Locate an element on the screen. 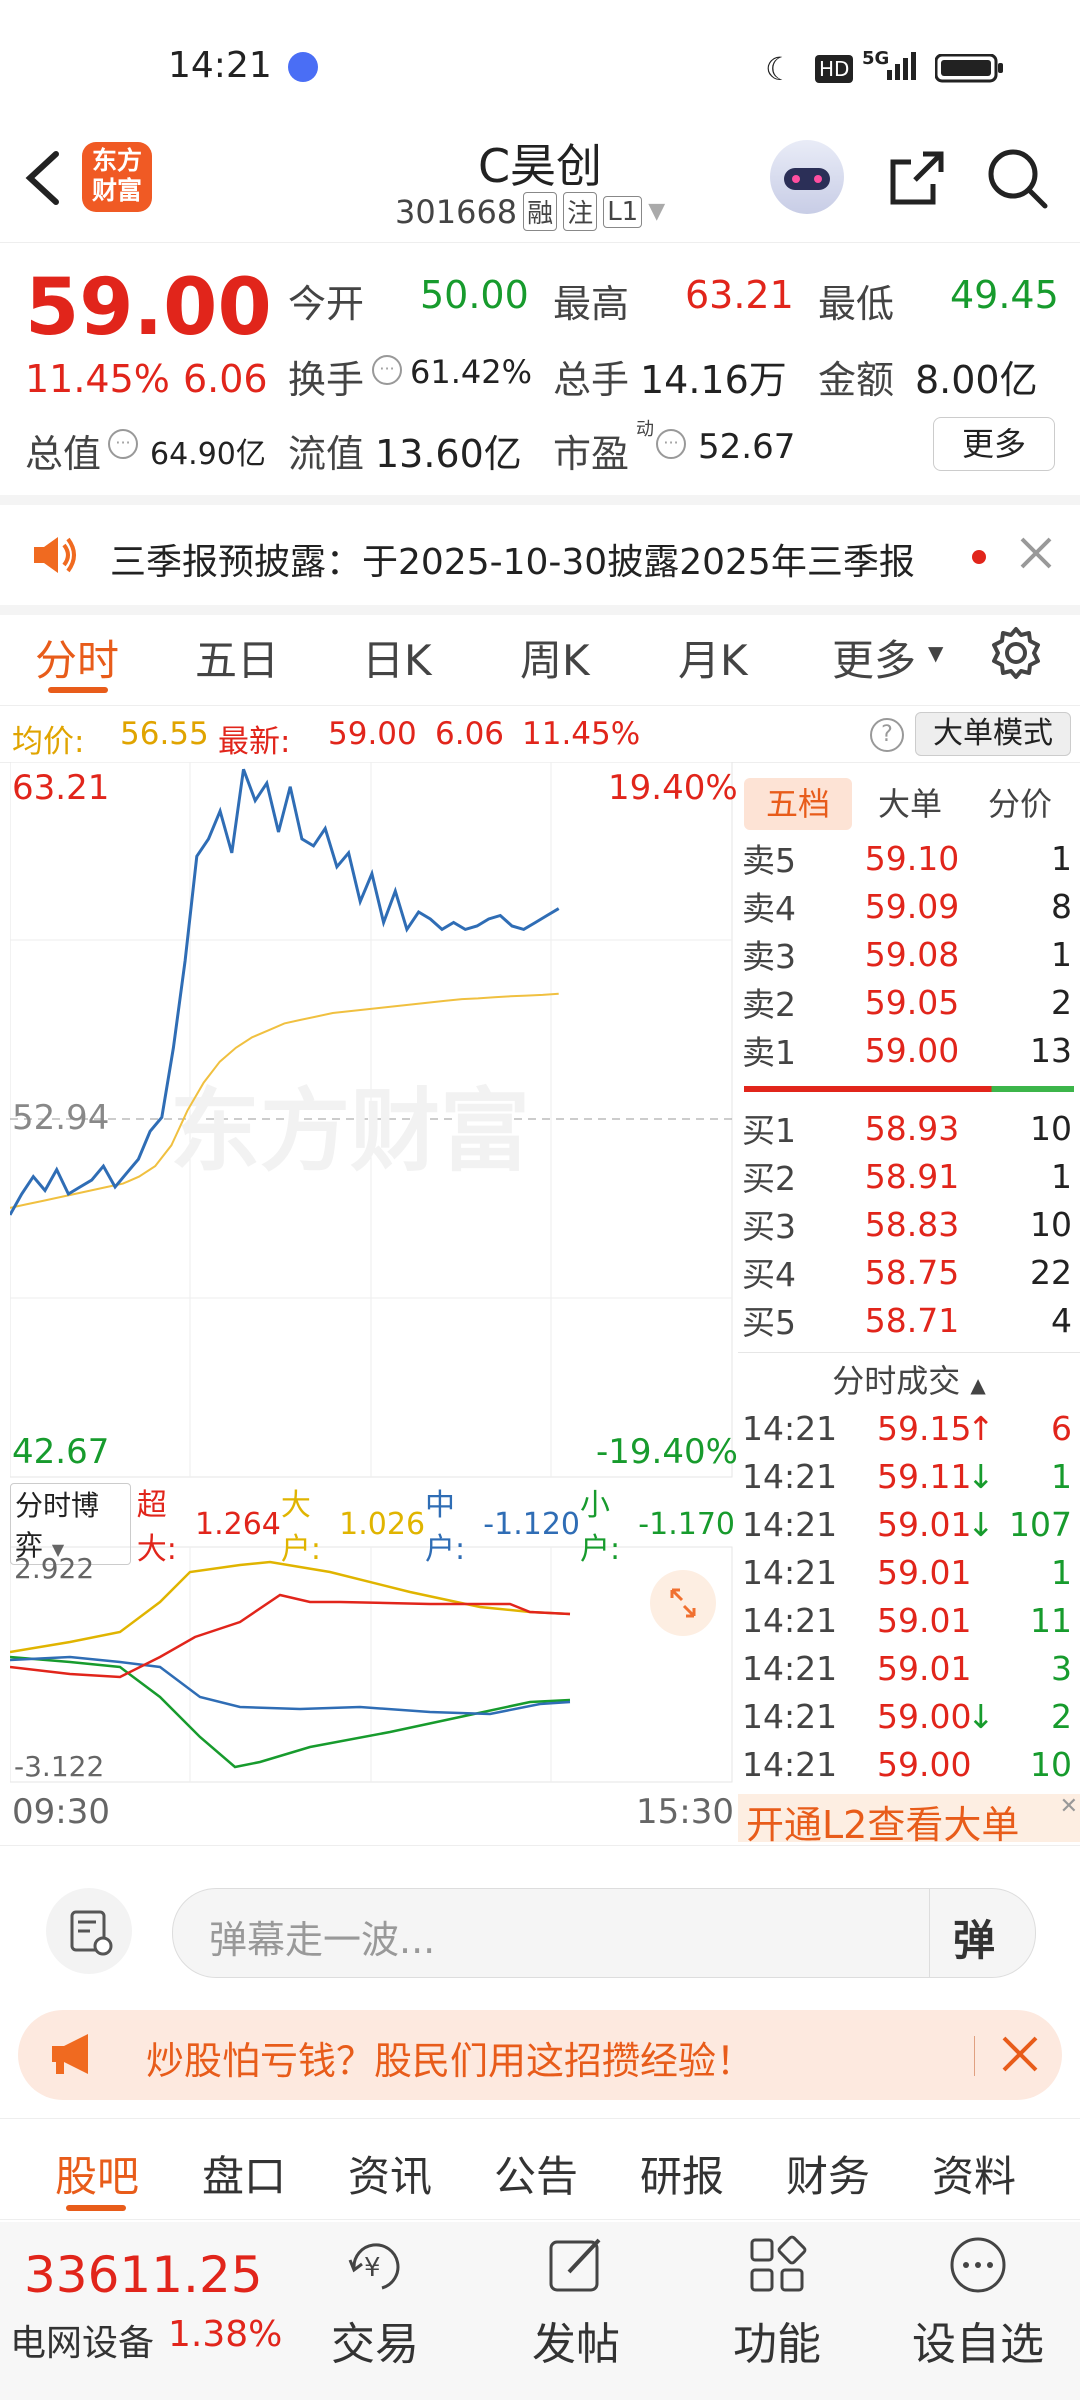 The image size is (1080, 2400). trade-label: 交易 is located at coordinates (375, 2344).